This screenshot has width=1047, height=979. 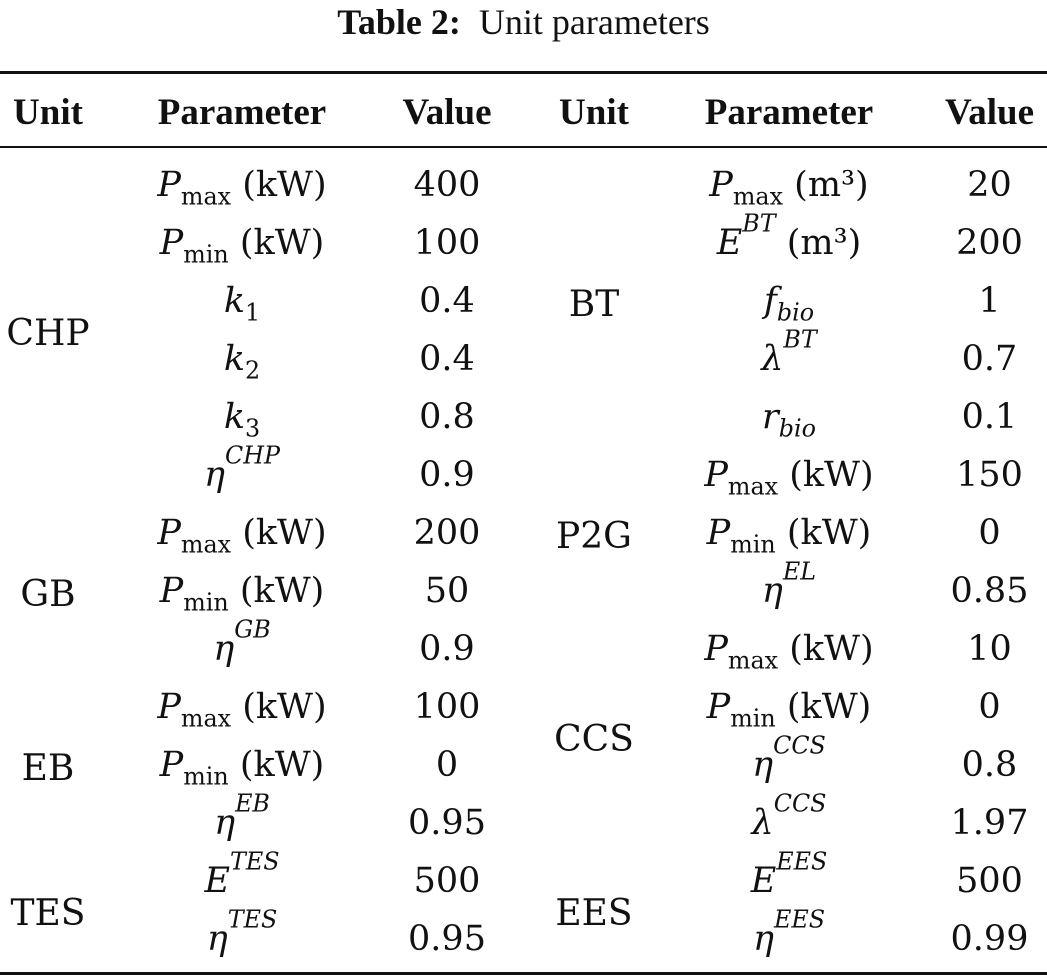 What do you see at coordinates (523, 72) in the screenshot?
I see `table-top-rule` at bounding box center [523, 72].